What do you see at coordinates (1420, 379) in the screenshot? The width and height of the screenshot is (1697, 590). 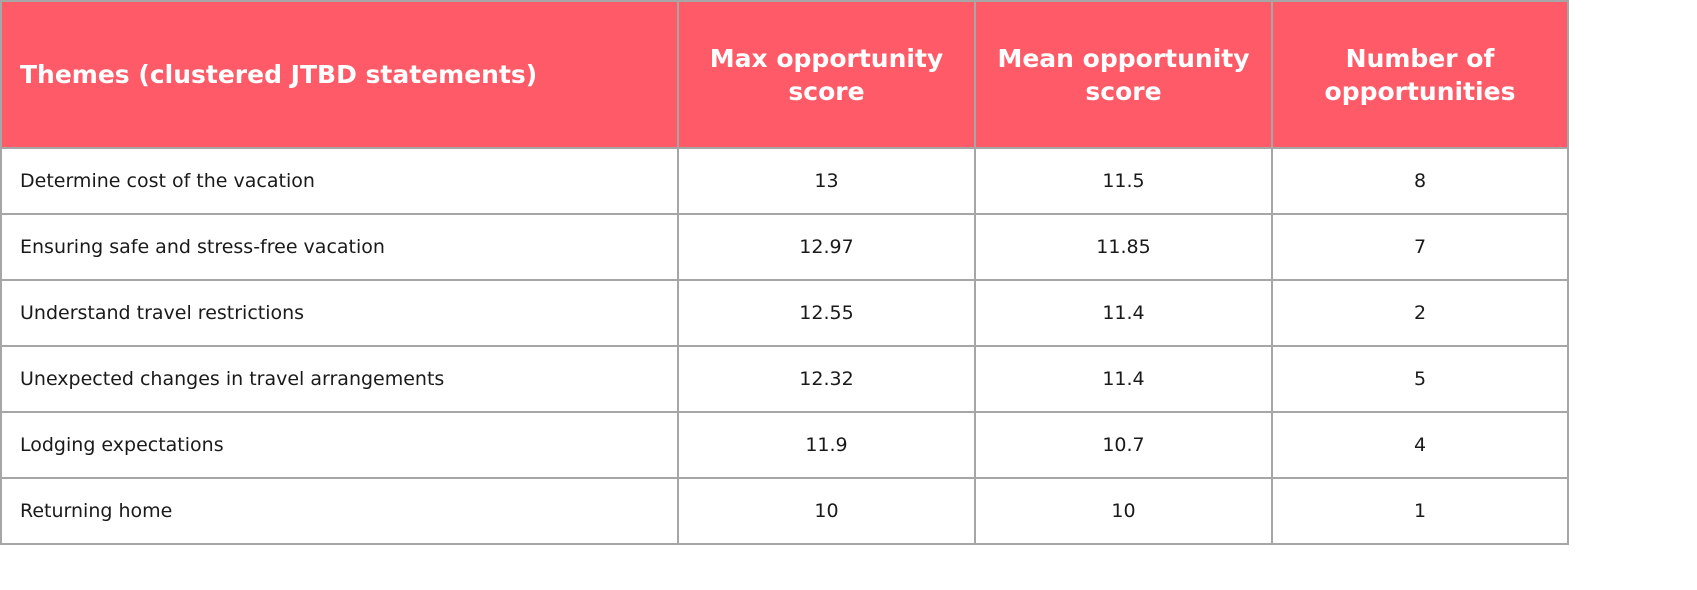 I see `opportunity-count-cell: 5` at bounding box center [1420, 379].